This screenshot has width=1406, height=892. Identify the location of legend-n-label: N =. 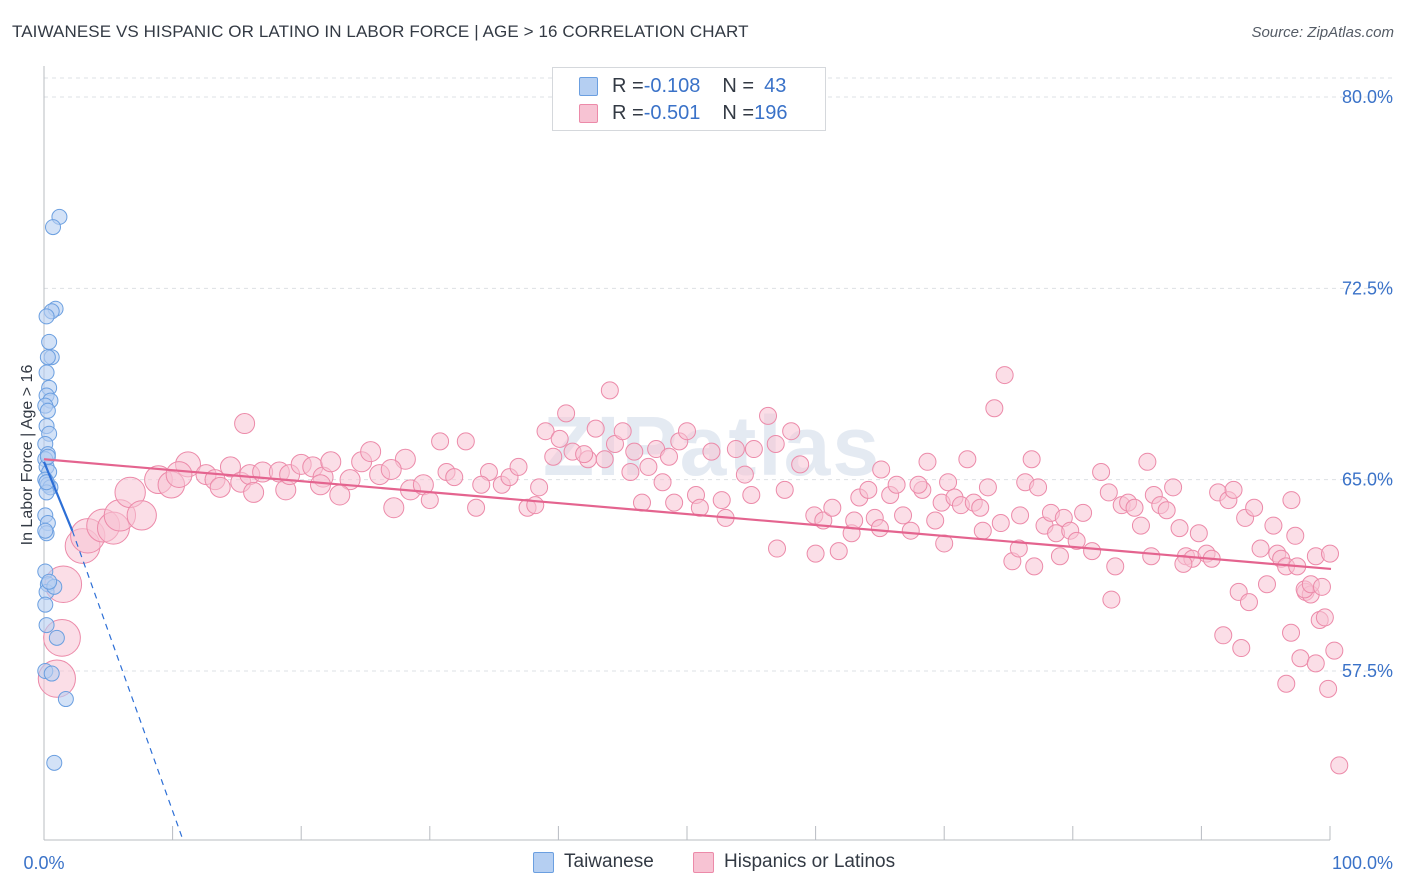
(738, 112).